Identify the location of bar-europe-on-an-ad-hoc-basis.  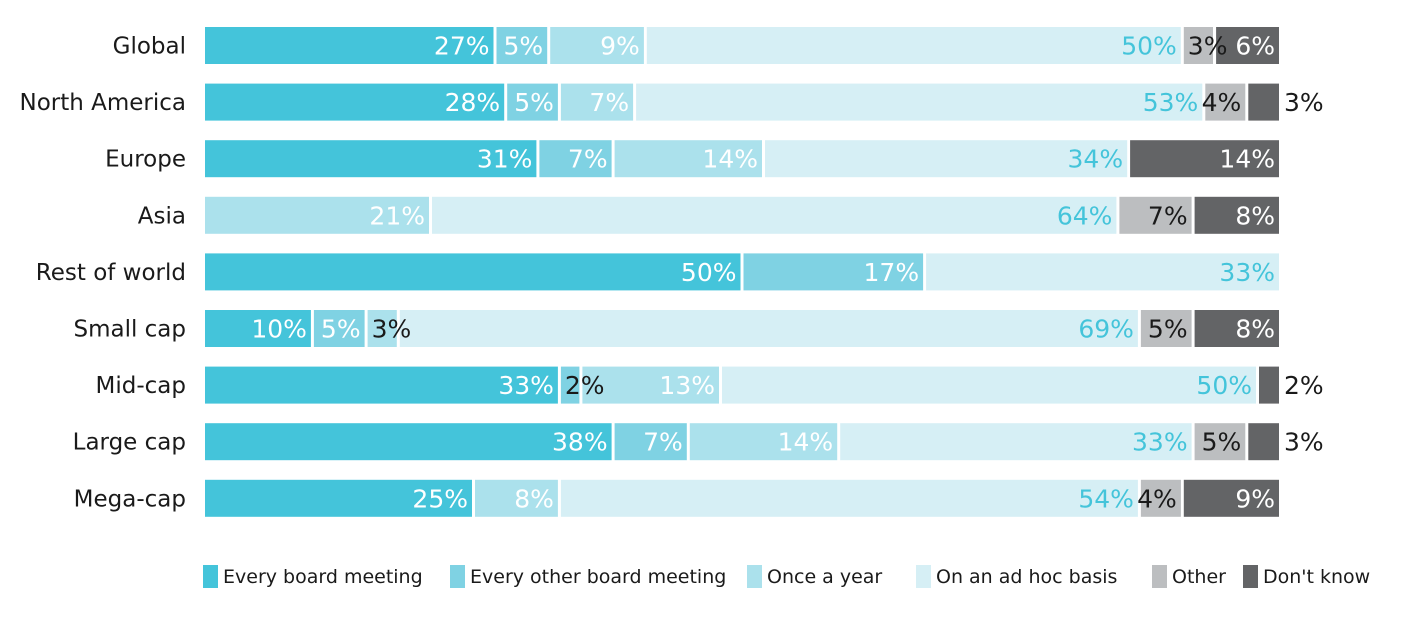
(946, 159).